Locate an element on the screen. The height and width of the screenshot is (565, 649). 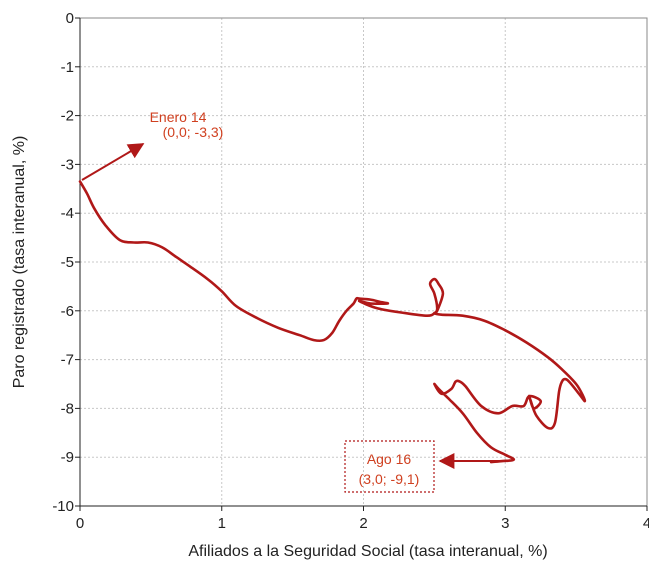
y-tick-label: -6 is located at coordinates (67, 311).